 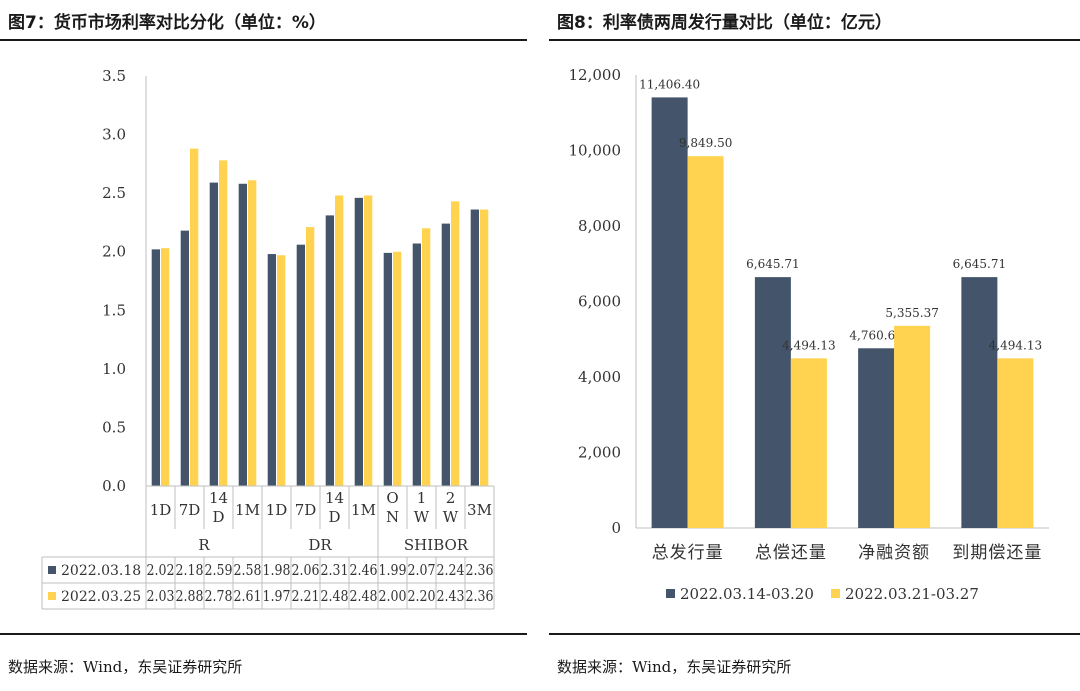 What do you see at coordinates (595, 151) in the screenshot?
I see `y-tick-label: 10,000` at bounding box center [595, 151].